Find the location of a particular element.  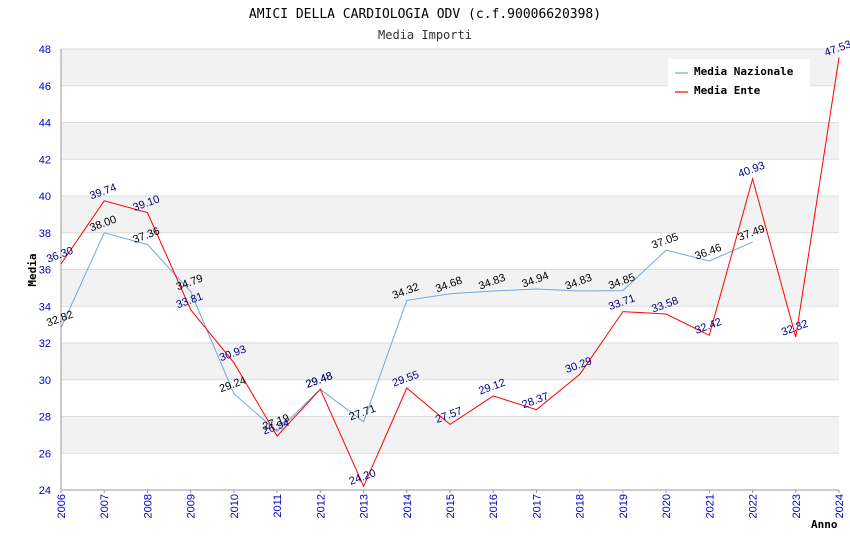

y-tick-label: 42 is located at coordinates (45, 160).